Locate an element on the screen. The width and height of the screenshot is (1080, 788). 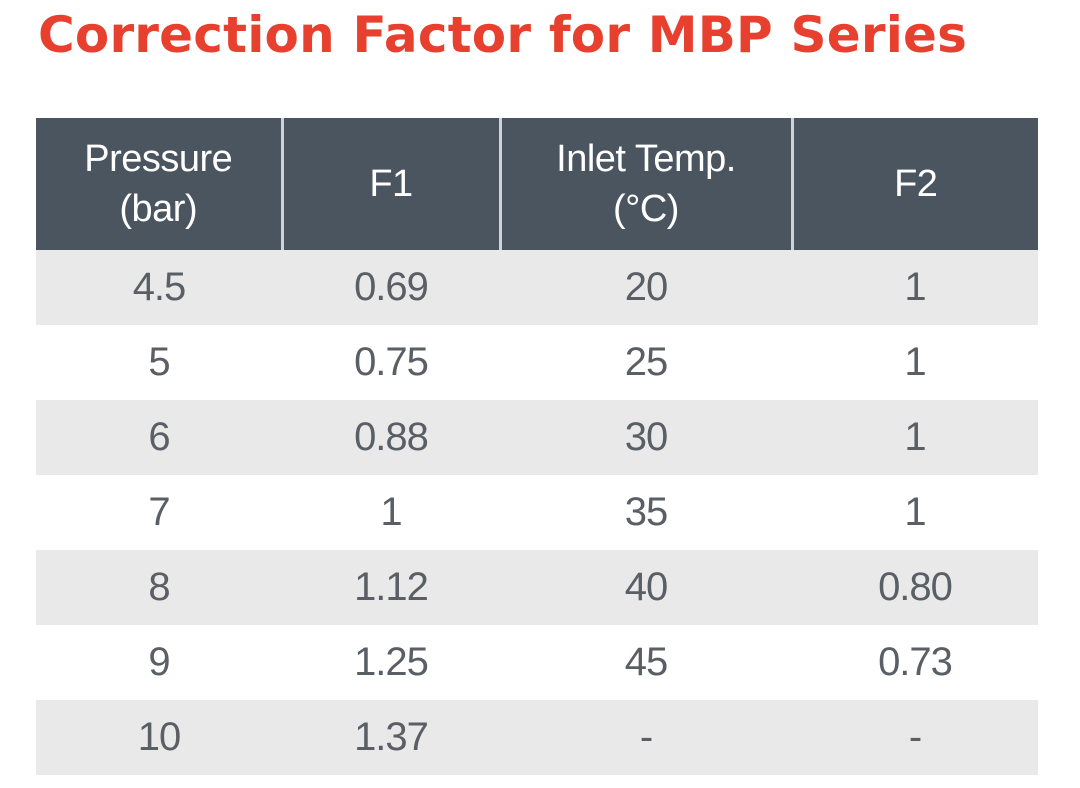
table-row: 6 0.88 30 1 is located at coordinates (537, 437).